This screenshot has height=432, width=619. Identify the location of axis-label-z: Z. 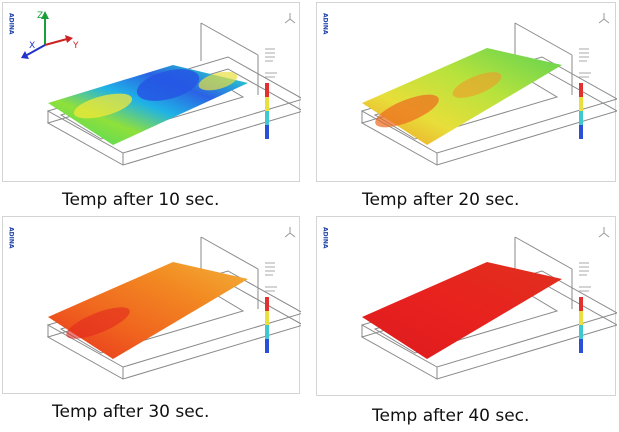
(40, 16).